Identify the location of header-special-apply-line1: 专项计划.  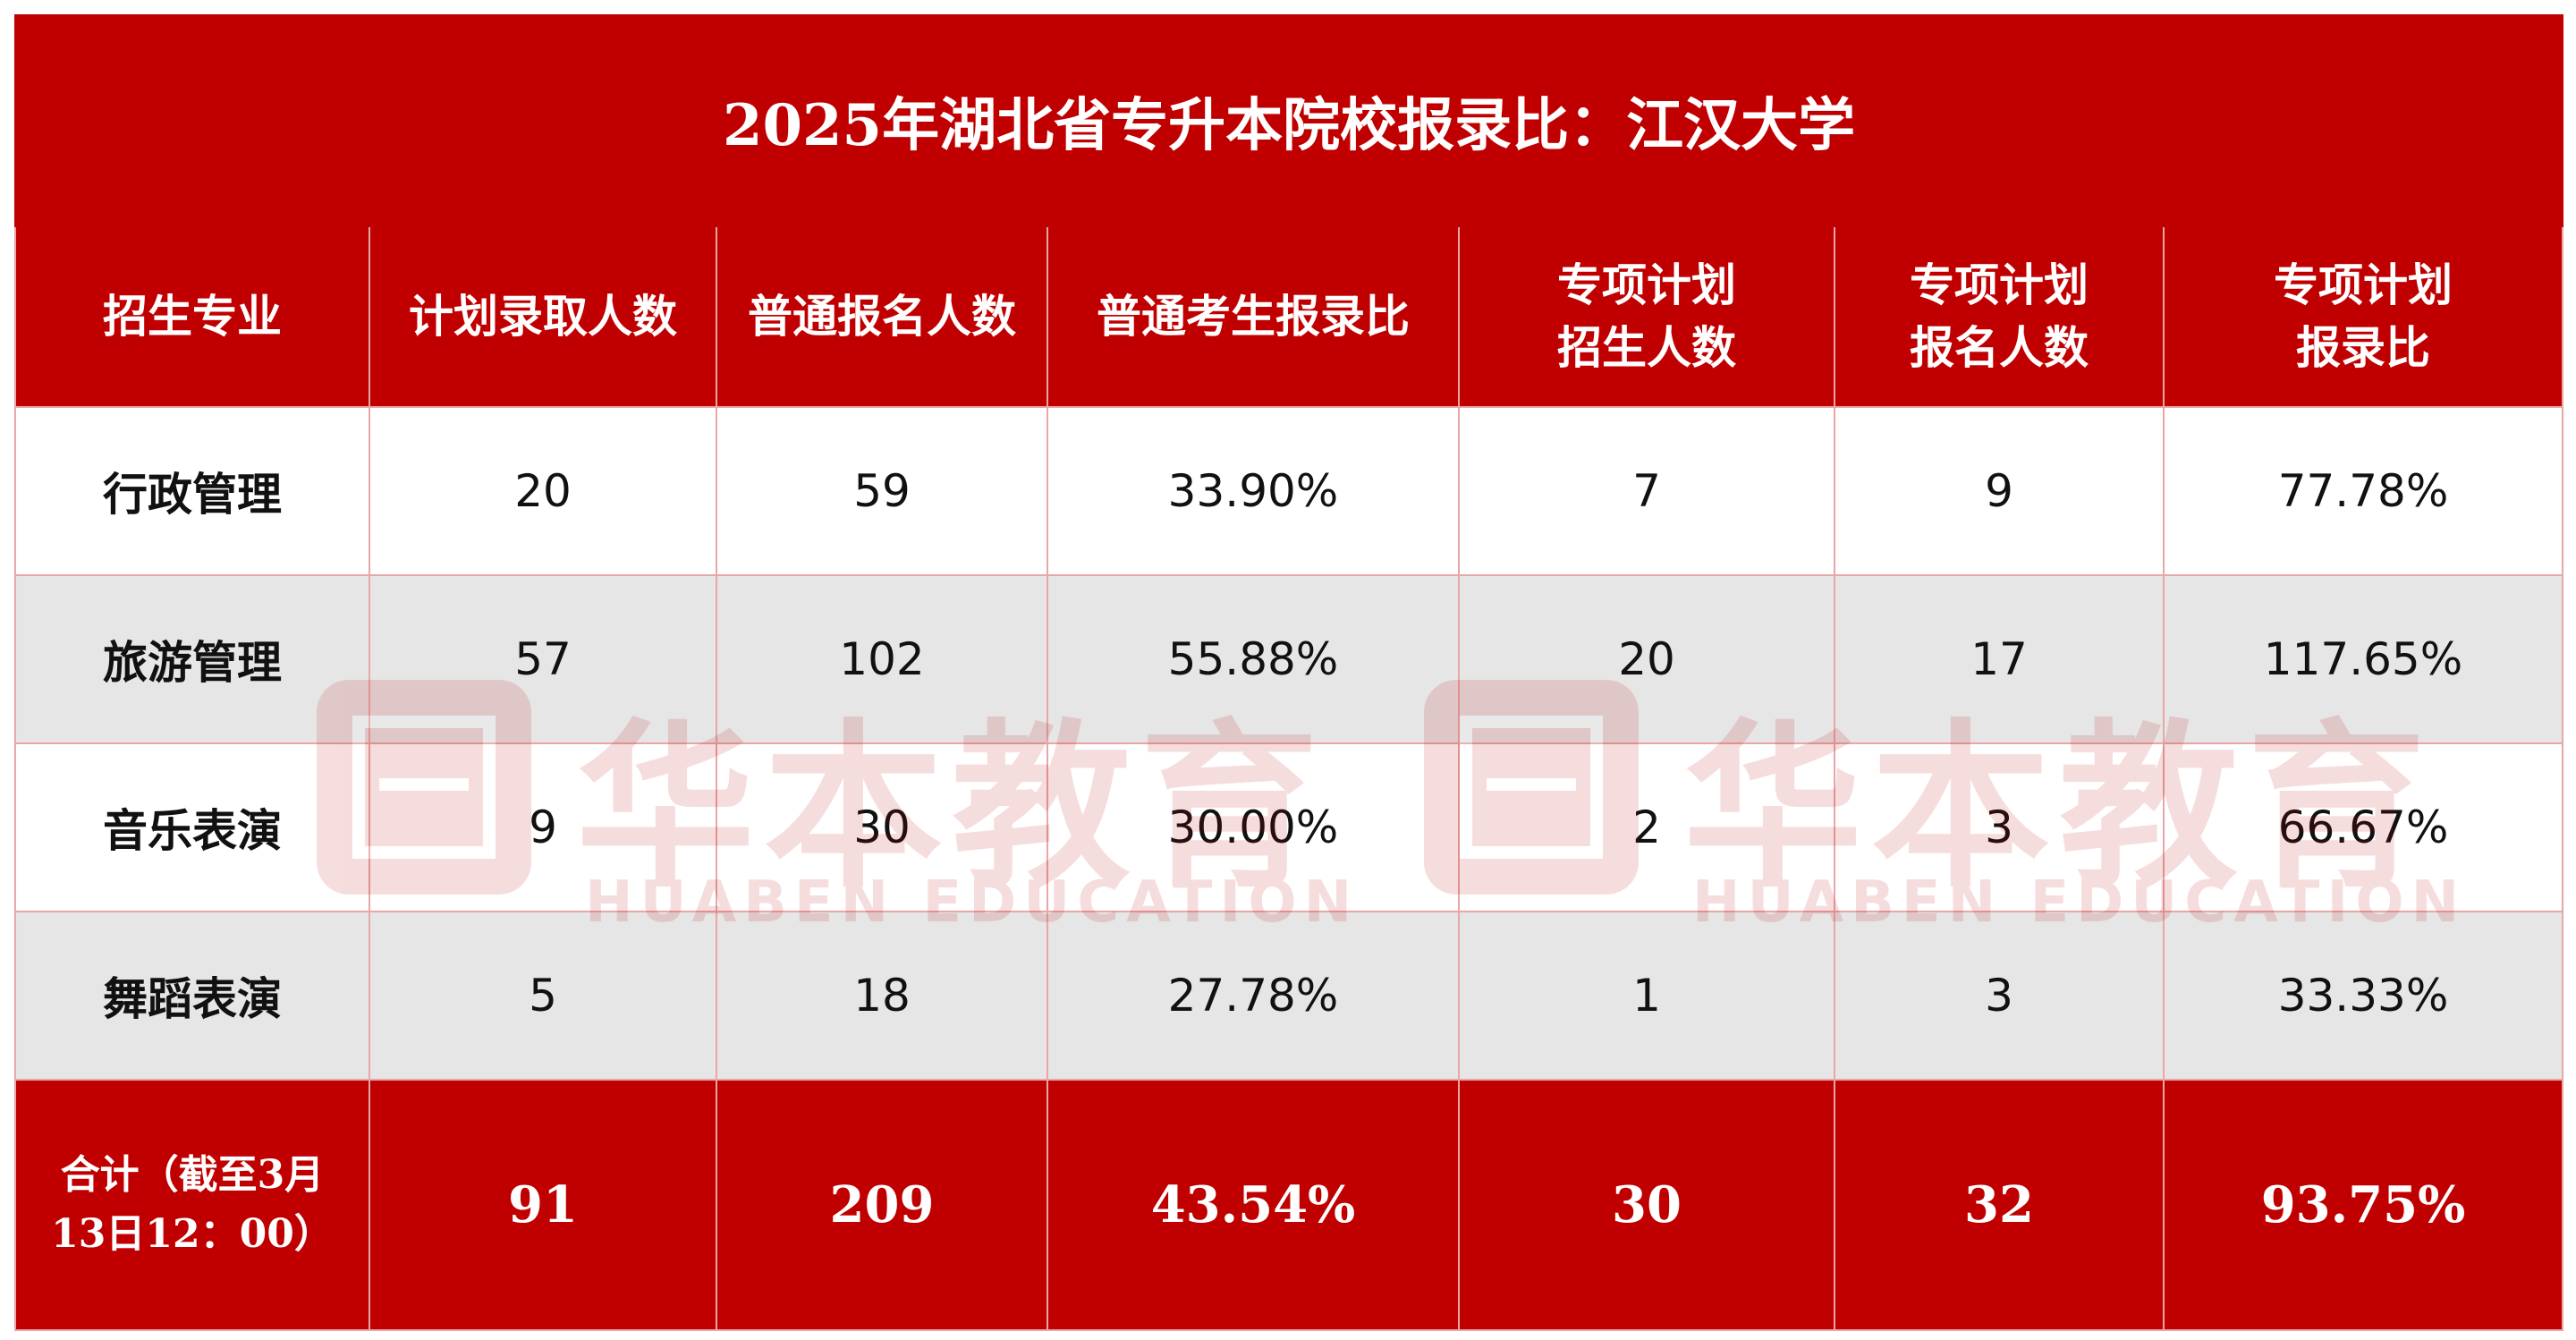
(1999, 285).